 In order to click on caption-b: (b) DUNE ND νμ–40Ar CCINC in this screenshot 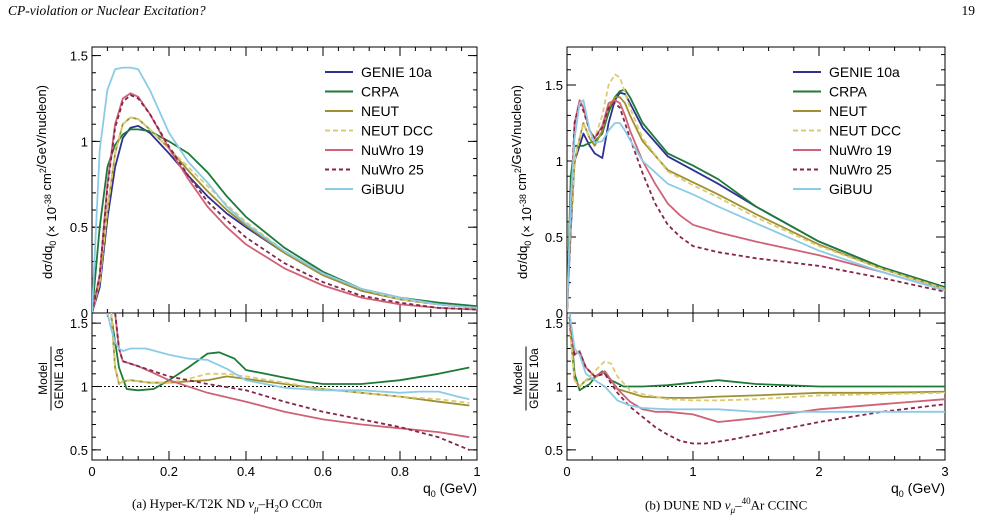, I will do `click(726, 505)`.